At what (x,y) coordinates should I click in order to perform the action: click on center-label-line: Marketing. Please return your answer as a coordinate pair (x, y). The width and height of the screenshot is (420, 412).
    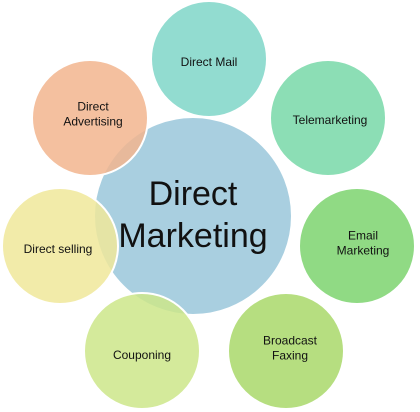
    Looking at the image, I should click on (192, 236).